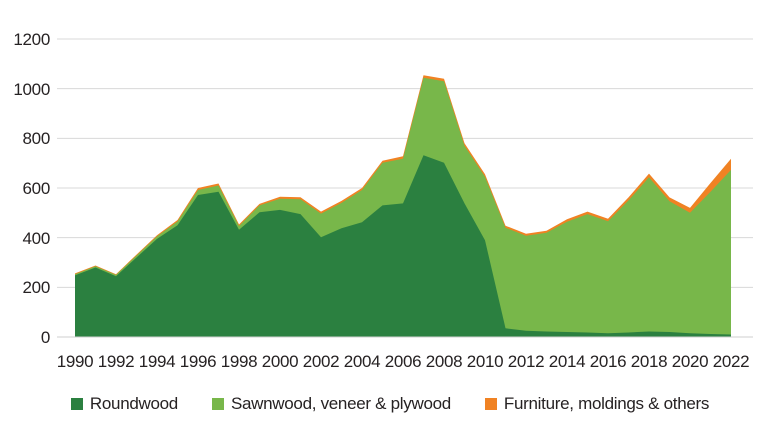  I want to click on legend-item-furniture: Furniture, moldings & others, so click(597, 404).